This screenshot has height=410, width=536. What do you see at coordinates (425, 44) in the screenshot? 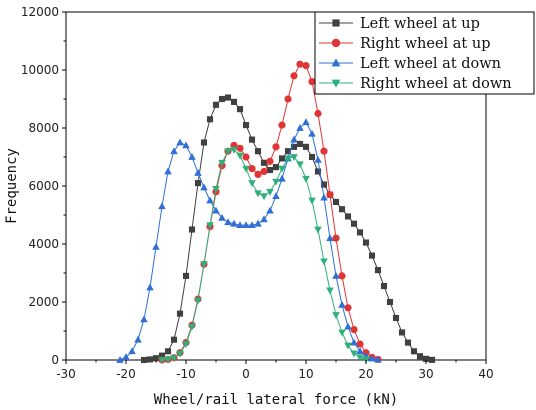
I see `legend-label: Right wheel at up` at bounding box center [425, 44].